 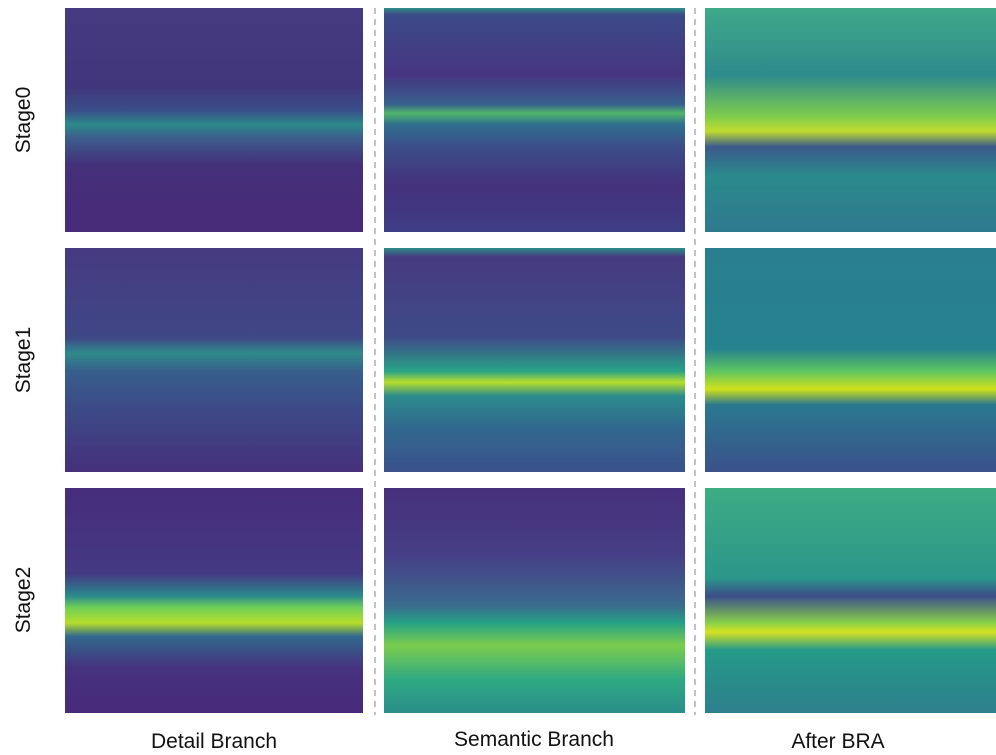 I want to click on row-label: Stage0, so click(x=23, y=120).